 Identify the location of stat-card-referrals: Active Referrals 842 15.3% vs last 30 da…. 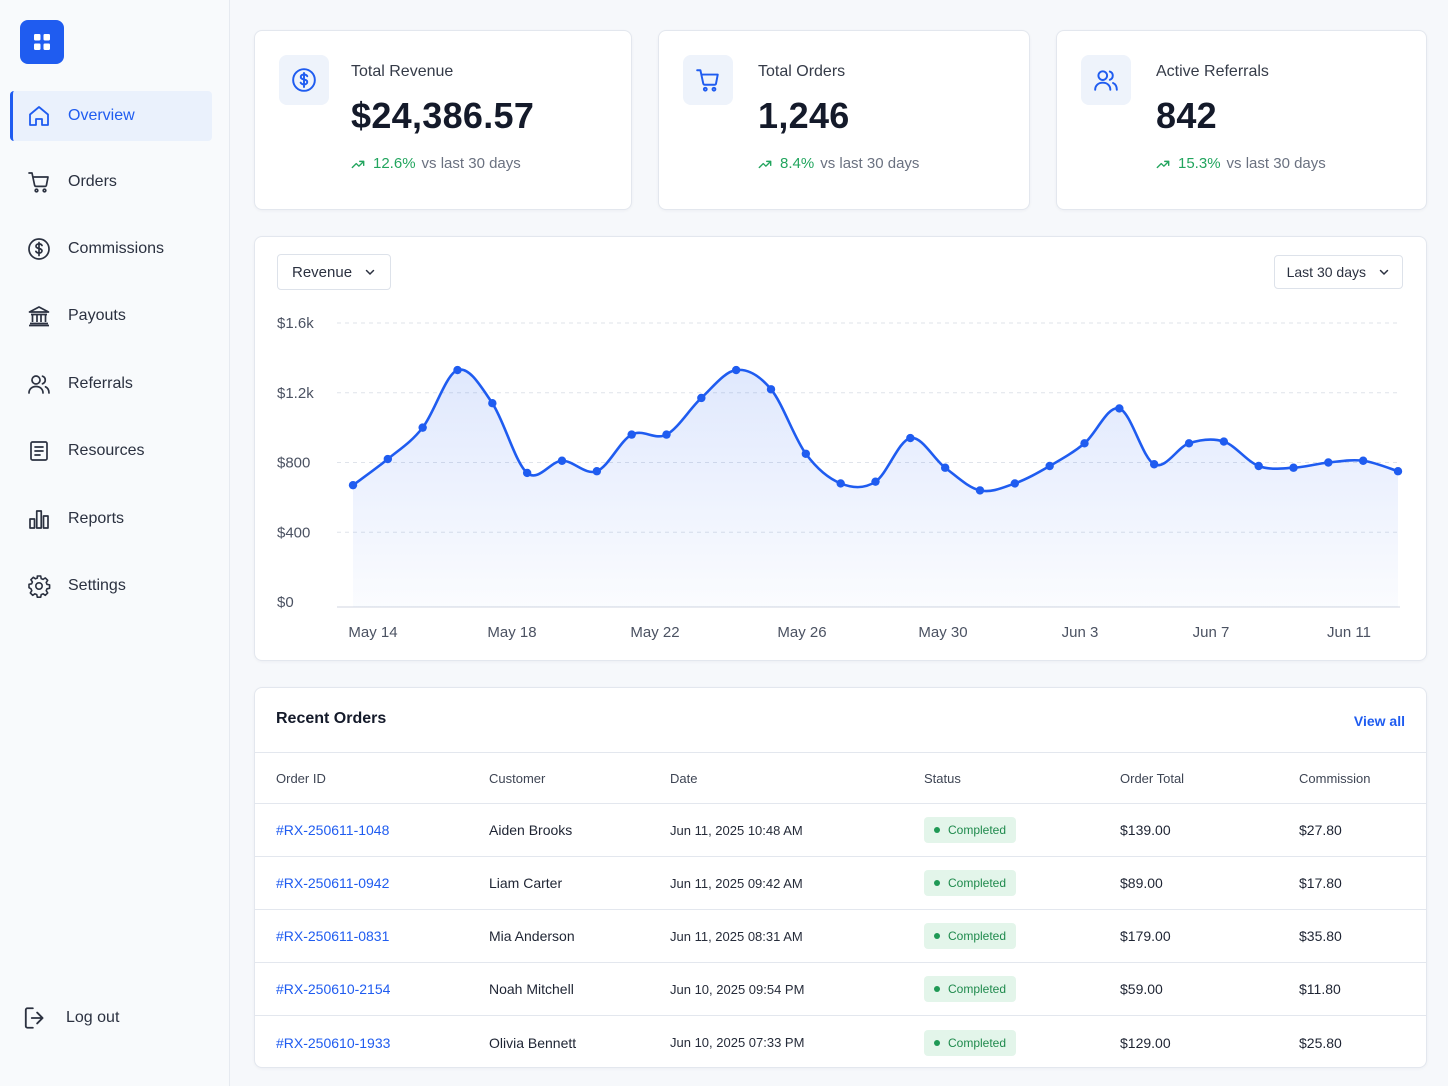
(1241, 120).